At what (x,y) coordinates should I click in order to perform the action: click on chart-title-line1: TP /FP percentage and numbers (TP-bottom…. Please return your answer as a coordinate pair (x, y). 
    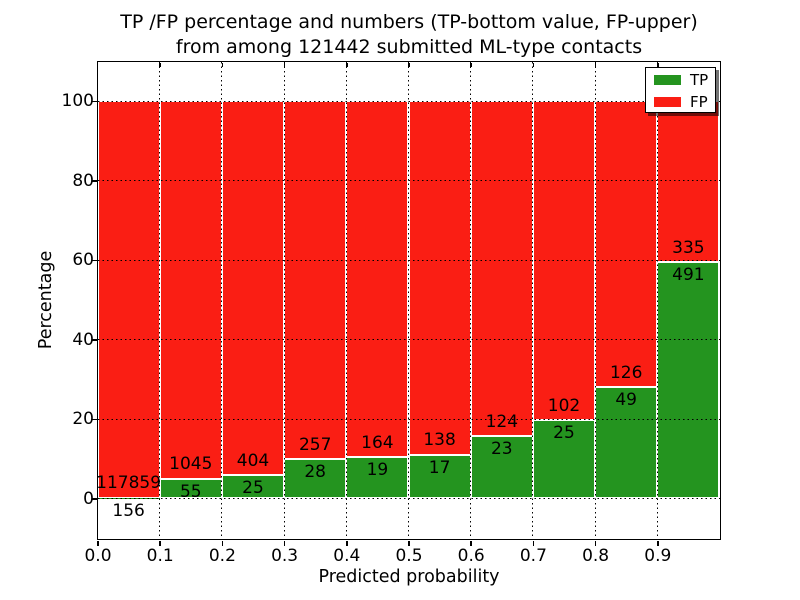
    Looking at the image, I should click on (409, 22).